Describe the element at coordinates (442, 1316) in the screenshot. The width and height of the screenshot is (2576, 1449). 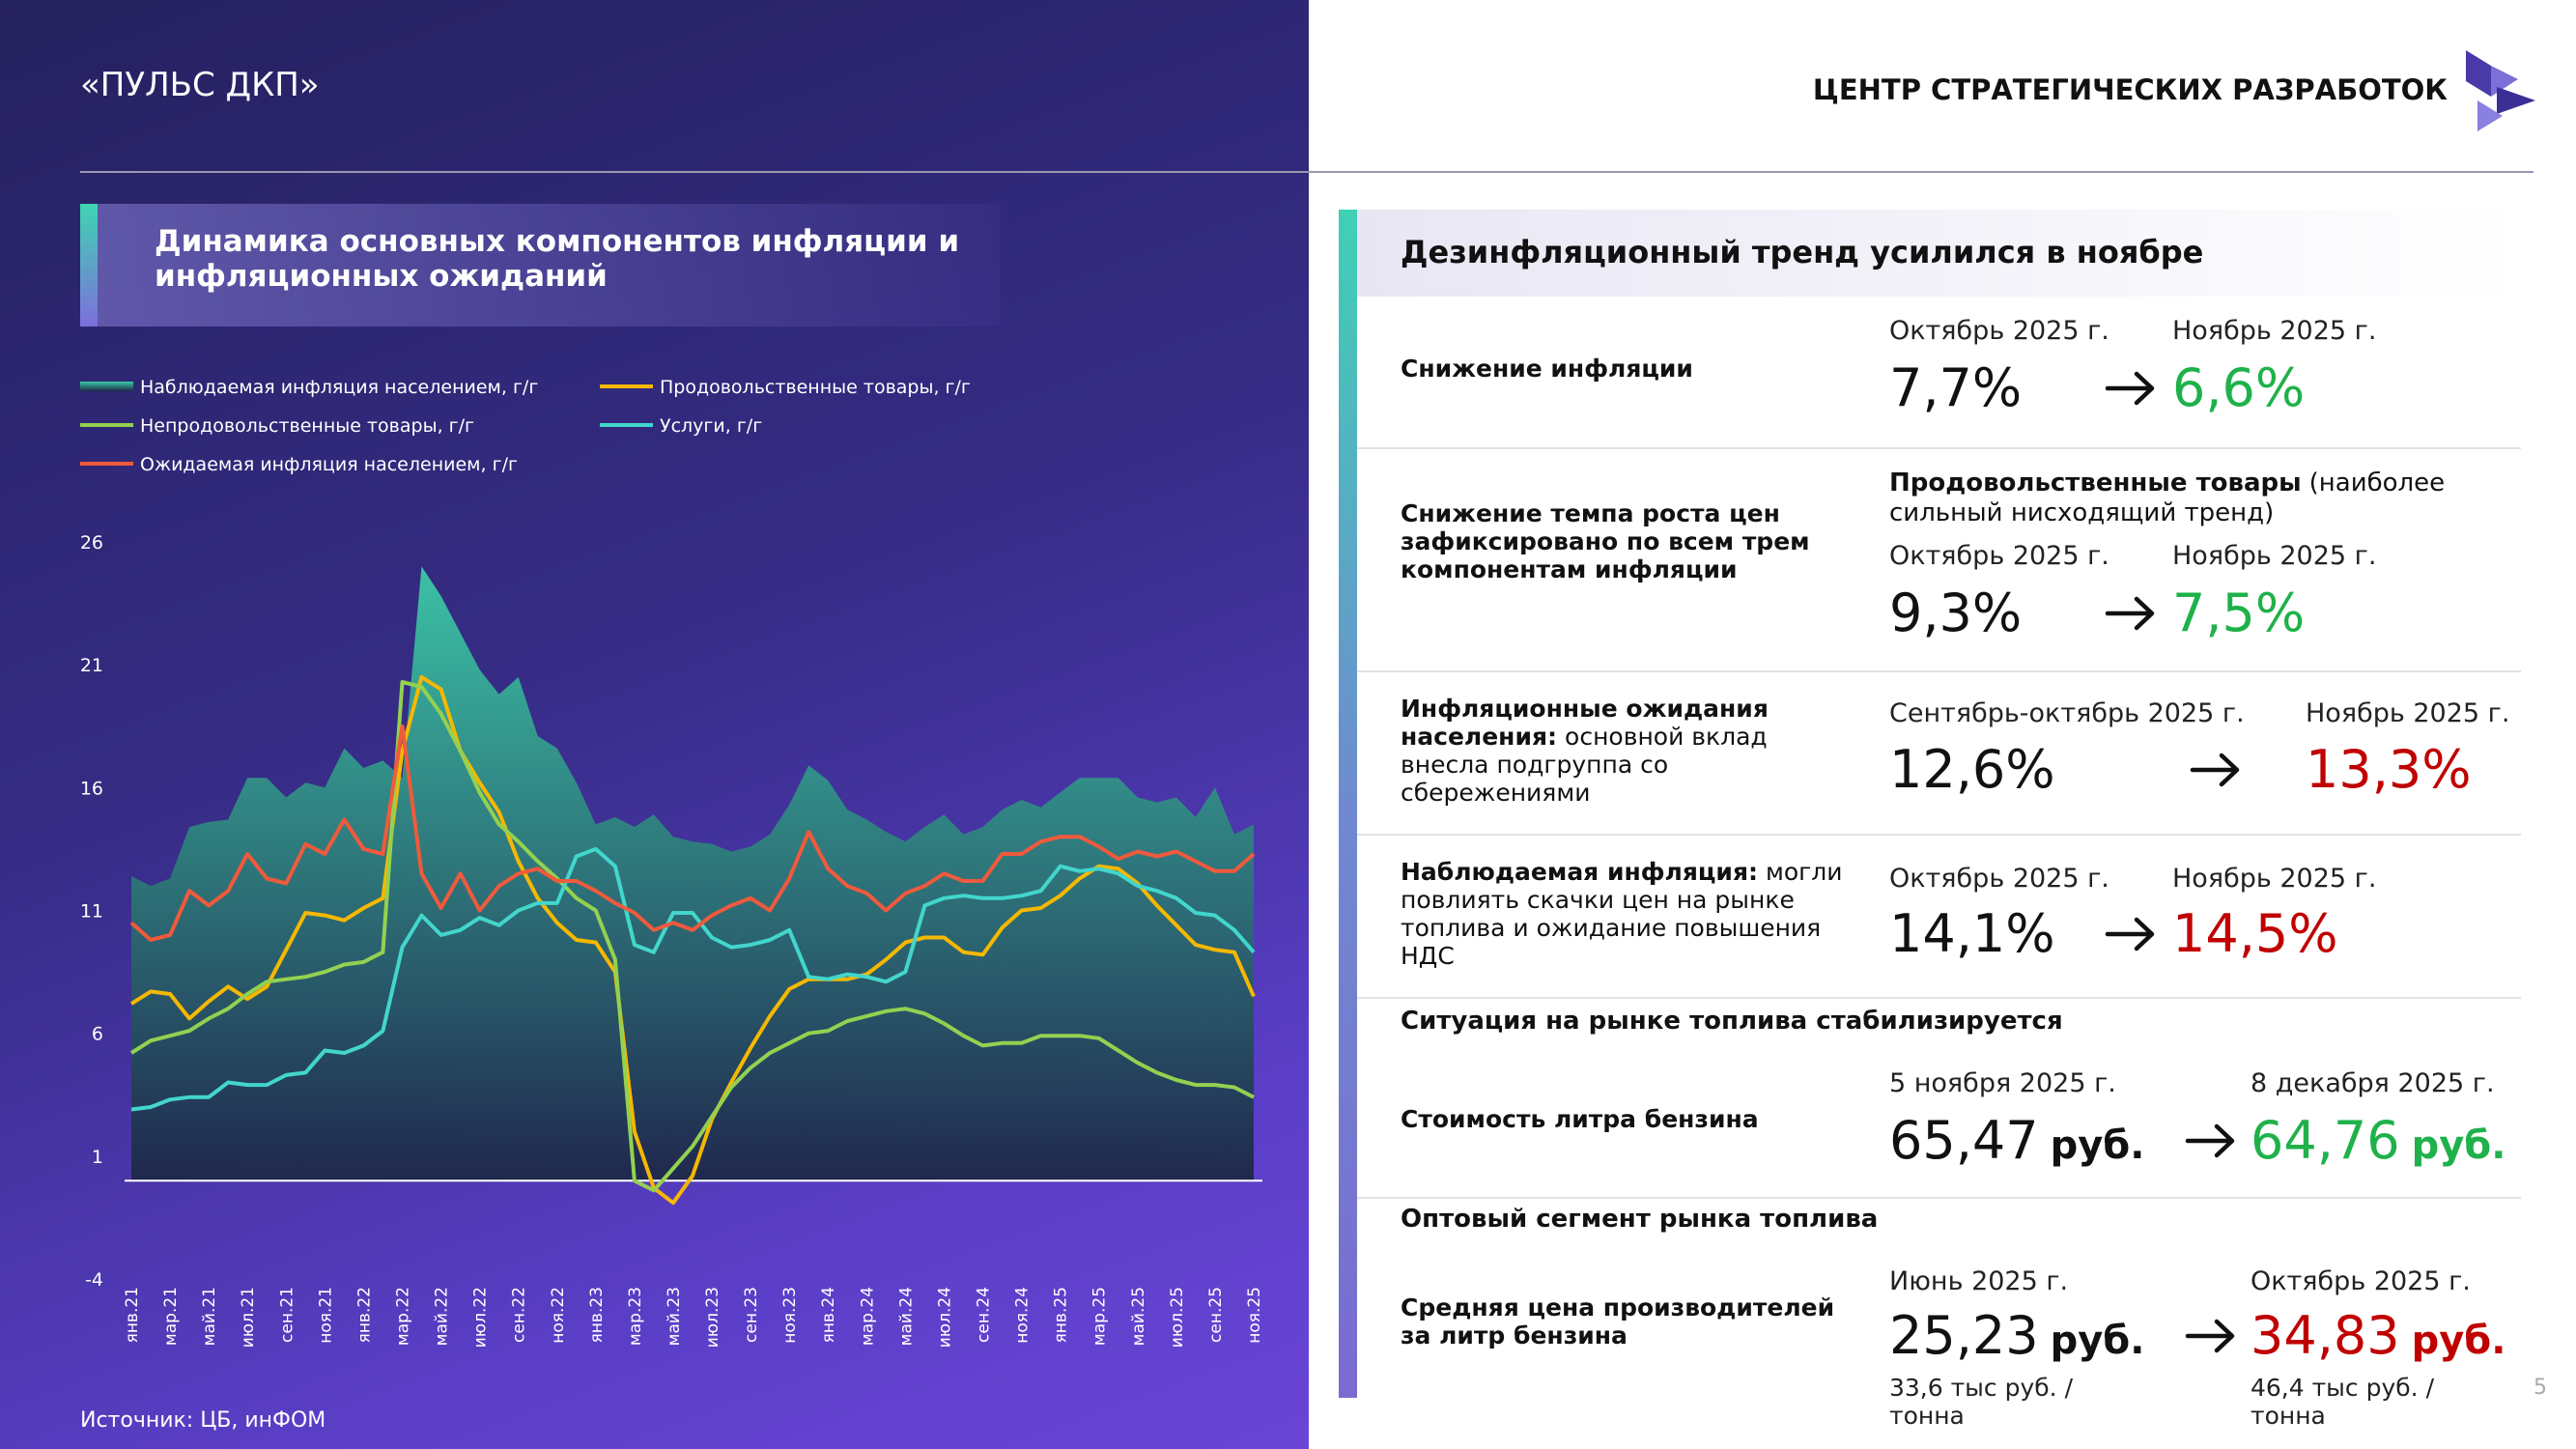
I see `x-tick-label: май.22` at that location.